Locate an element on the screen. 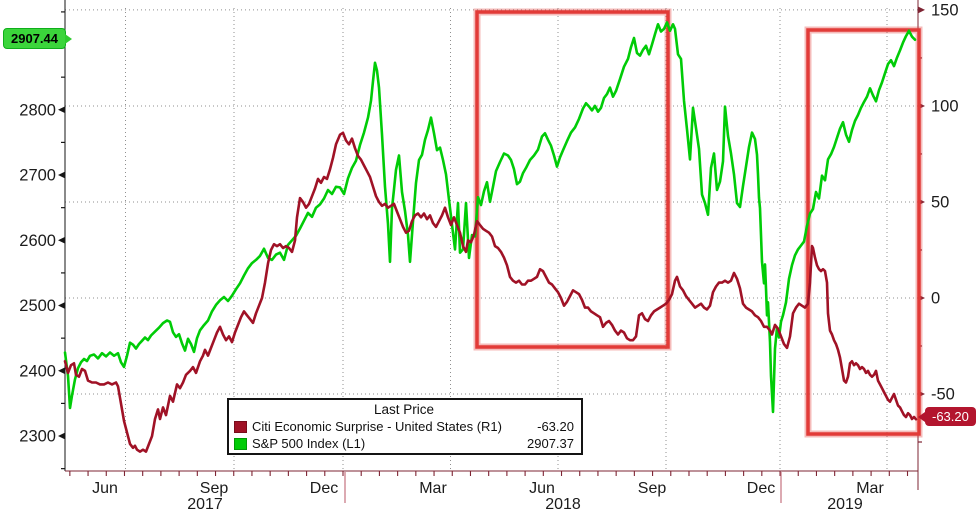 The image size is (976, 511). sp500-series-value: 2907.37 is located at coordinates (550, 443).